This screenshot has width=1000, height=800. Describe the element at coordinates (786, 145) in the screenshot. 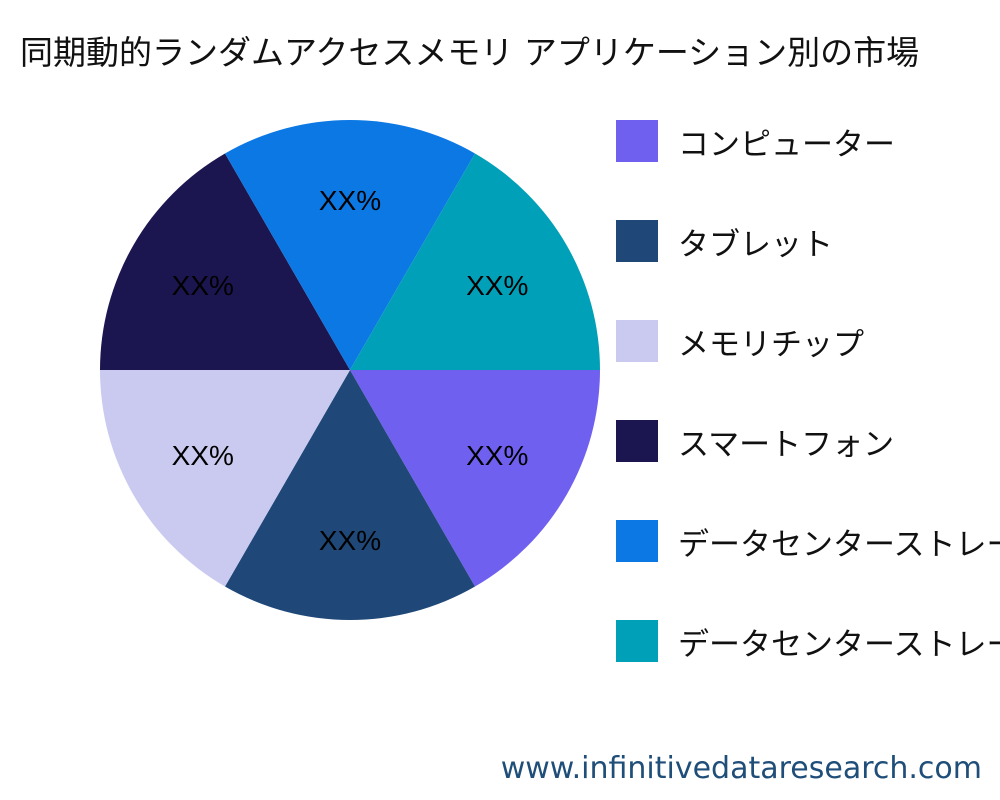

I see `legend-label: コンピューター` at that location.